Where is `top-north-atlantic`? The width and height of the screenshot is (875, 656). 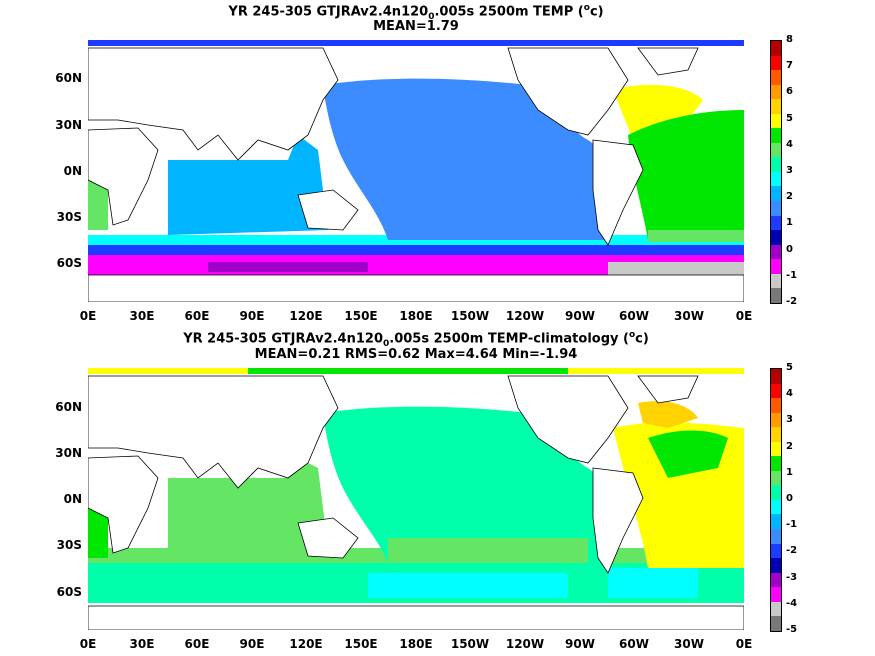 top-north-atlantic is located at coordinates (658, 112).